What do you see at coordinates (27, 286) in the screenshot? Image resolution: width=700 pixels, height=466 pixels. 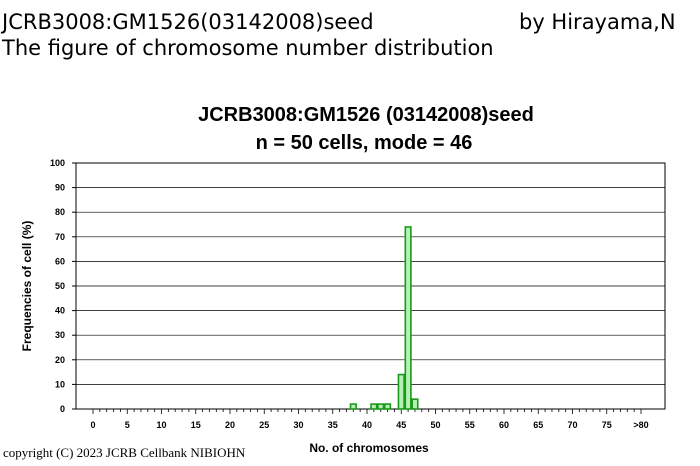 I see `y-axis-label: Frequencies of cell (%)` at bounding box center [27, 286].